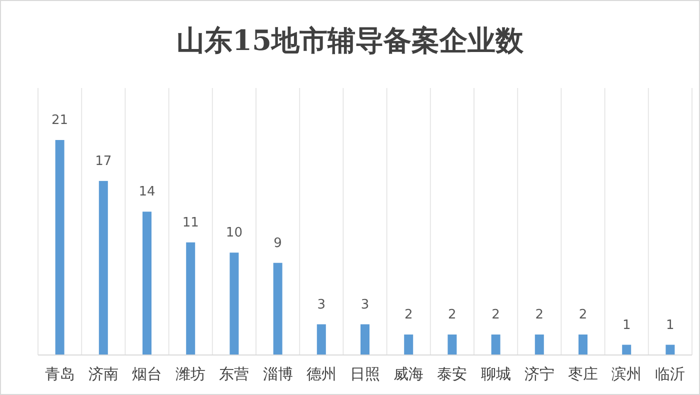  What do you see at coordinates (583, 374) in the screenshot?
I see `x-tick-label: 枣庄` at bounding box center [583, 374].